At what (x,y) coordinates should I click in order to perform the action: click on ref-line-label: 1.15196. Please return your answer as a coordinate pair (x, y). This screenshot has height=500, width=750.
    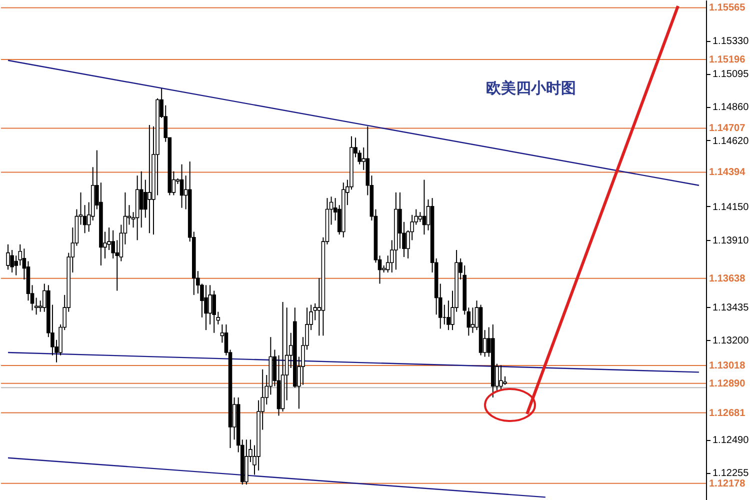
    Looking at the image, I should click on (727, 60).